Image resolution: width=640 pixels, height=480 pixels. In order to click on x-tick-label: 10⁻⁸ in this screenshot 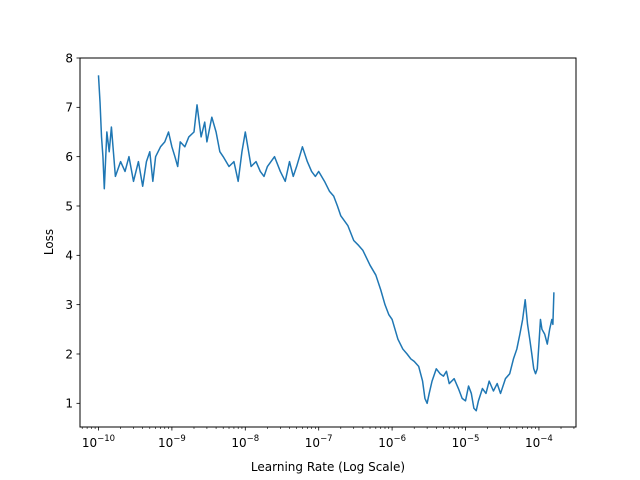, I will do `click(245, 442)`.